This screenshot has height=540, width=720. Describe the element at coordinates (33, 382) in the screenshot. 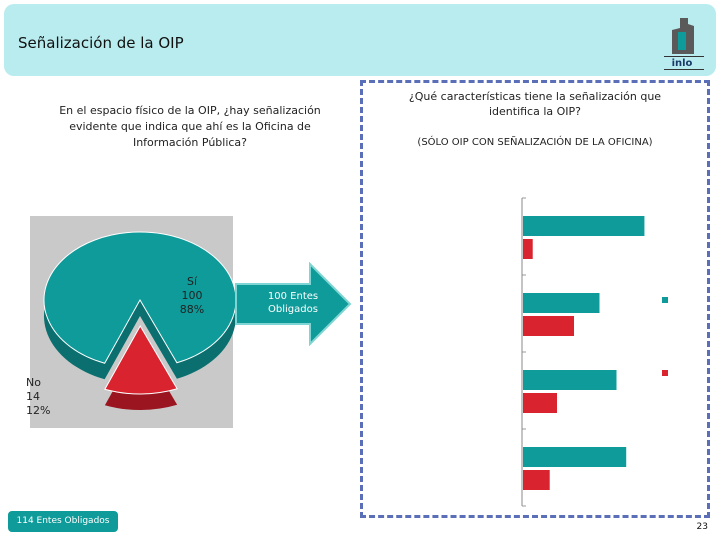

I see `pie-label-no-name: No` at that location.